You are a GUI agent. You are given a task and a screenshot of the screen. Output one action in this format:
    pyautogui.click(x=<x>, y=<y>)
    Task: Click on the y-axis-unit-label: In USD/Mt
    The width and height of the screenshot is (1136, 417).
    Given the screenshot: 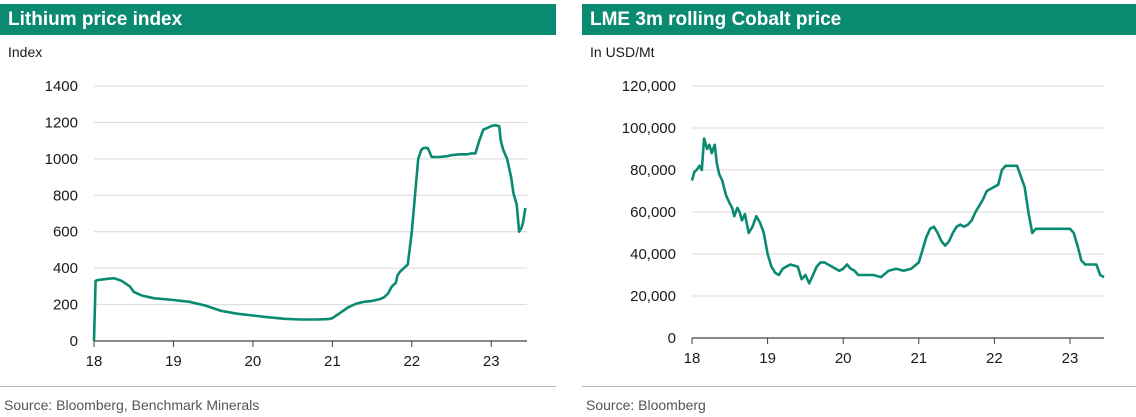 What is the action you would take?
    pyautogui.click(x=622, y=52)
    